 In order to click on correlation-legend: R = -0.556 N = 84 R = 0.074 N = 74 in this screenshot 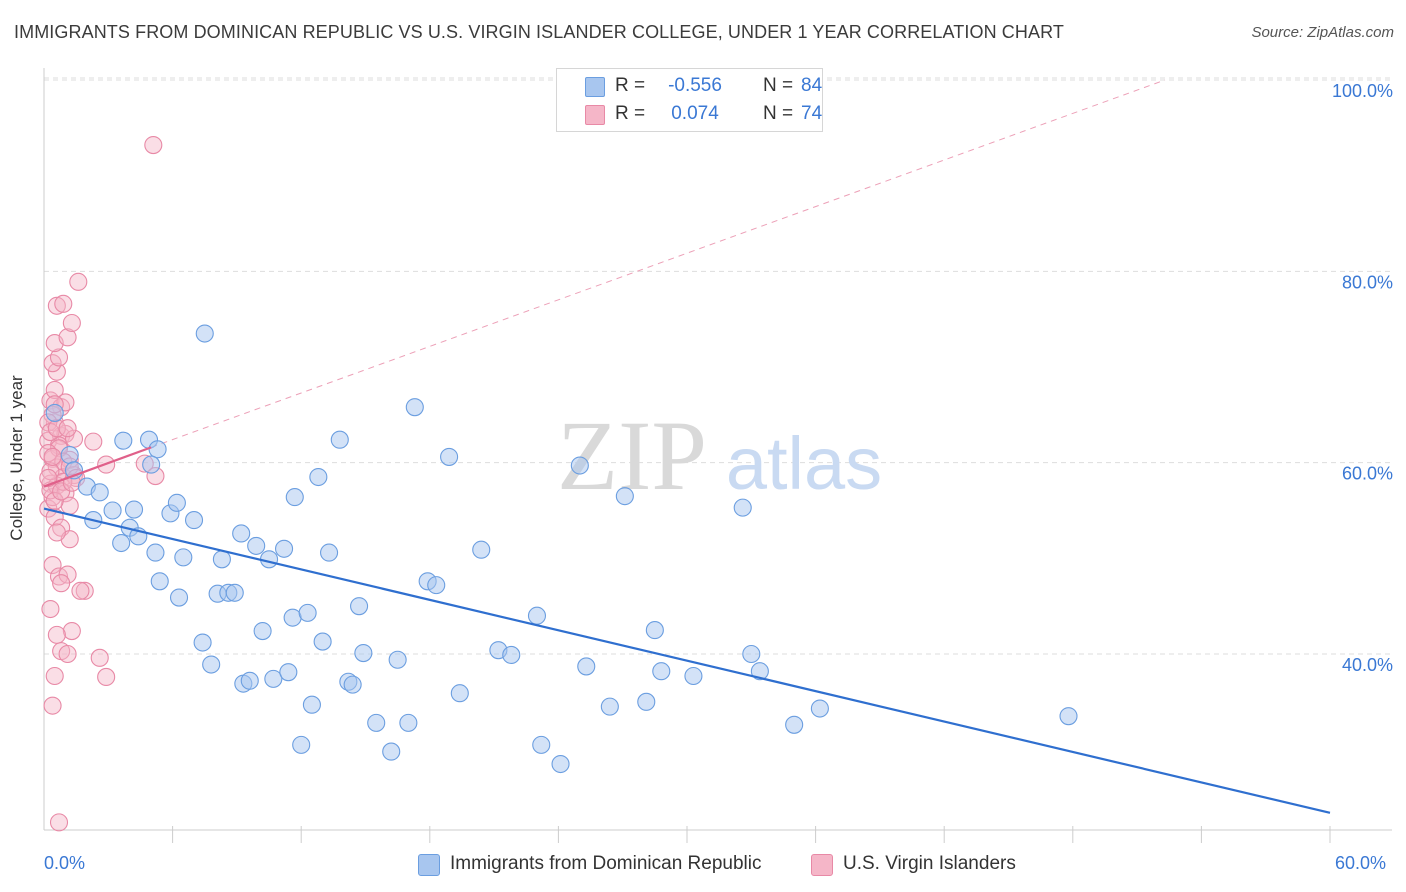, I will do `click(689, 100)`.